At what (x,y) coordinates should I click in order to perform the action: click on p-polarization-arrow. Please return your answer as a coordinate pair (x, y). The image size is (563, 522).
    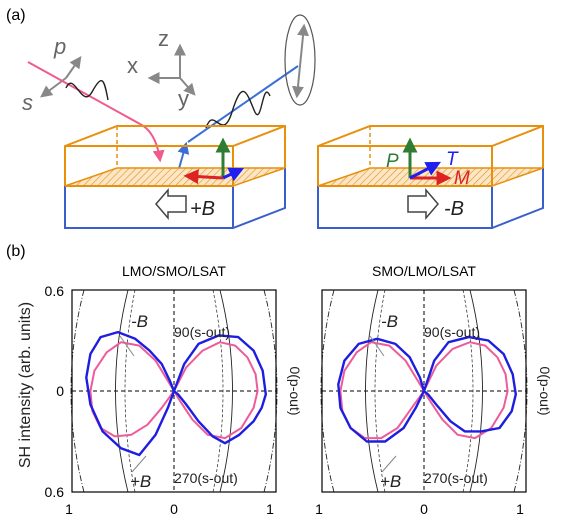
    Looking at the image, I should click on (73, 67).